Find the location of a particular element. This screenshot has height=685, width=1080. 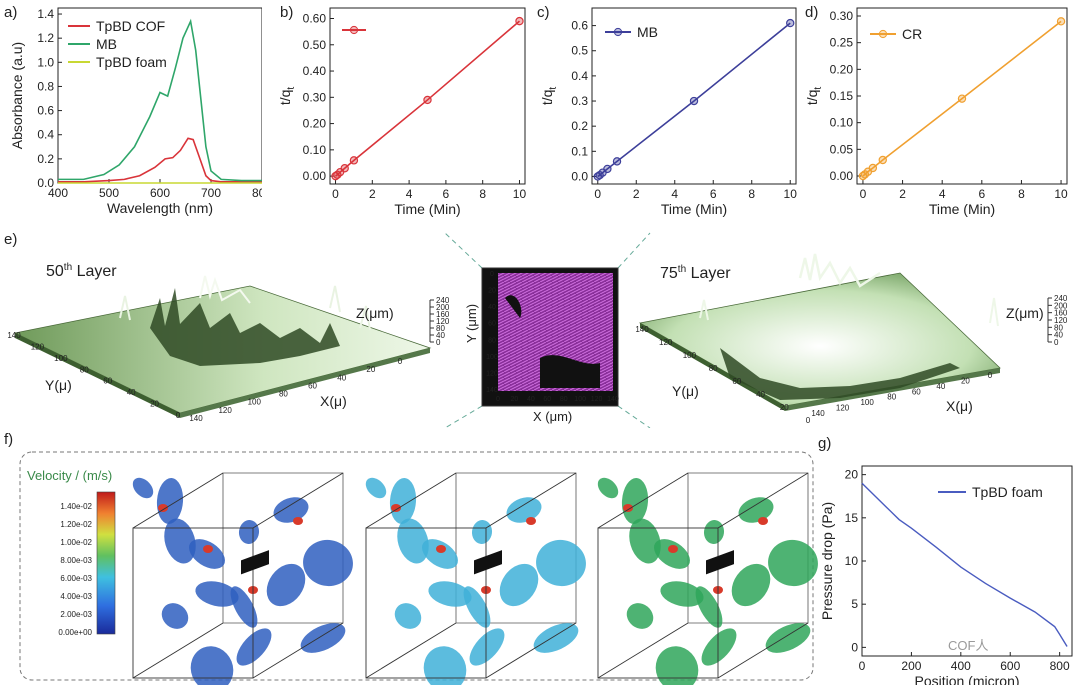

x-tick-label-d: 2 is located at coordinates (902, 194).